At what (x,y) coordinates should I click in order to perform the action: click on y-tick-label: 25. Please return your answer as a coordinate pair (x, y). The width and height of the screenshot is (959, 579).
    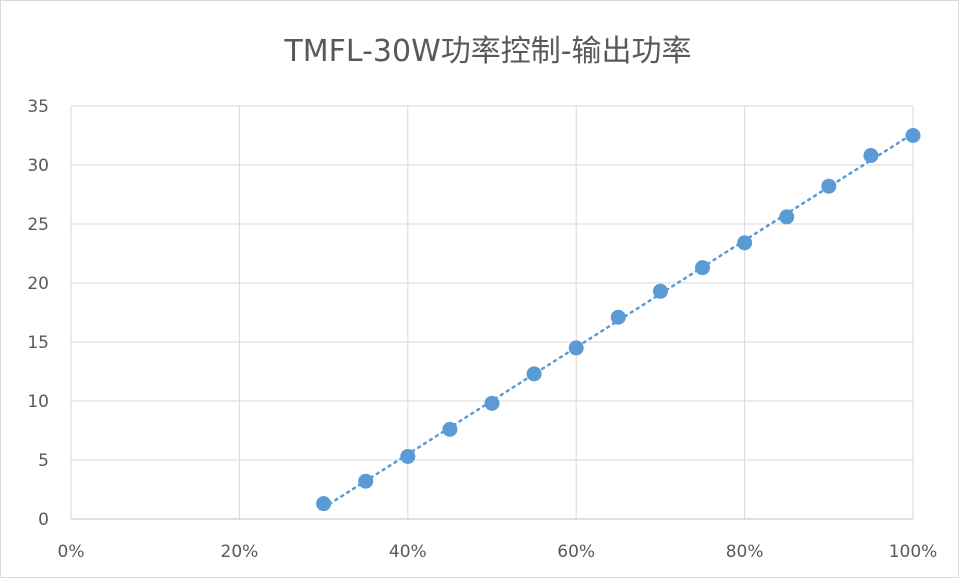
    Looking at the image, I should click on (38, 225).